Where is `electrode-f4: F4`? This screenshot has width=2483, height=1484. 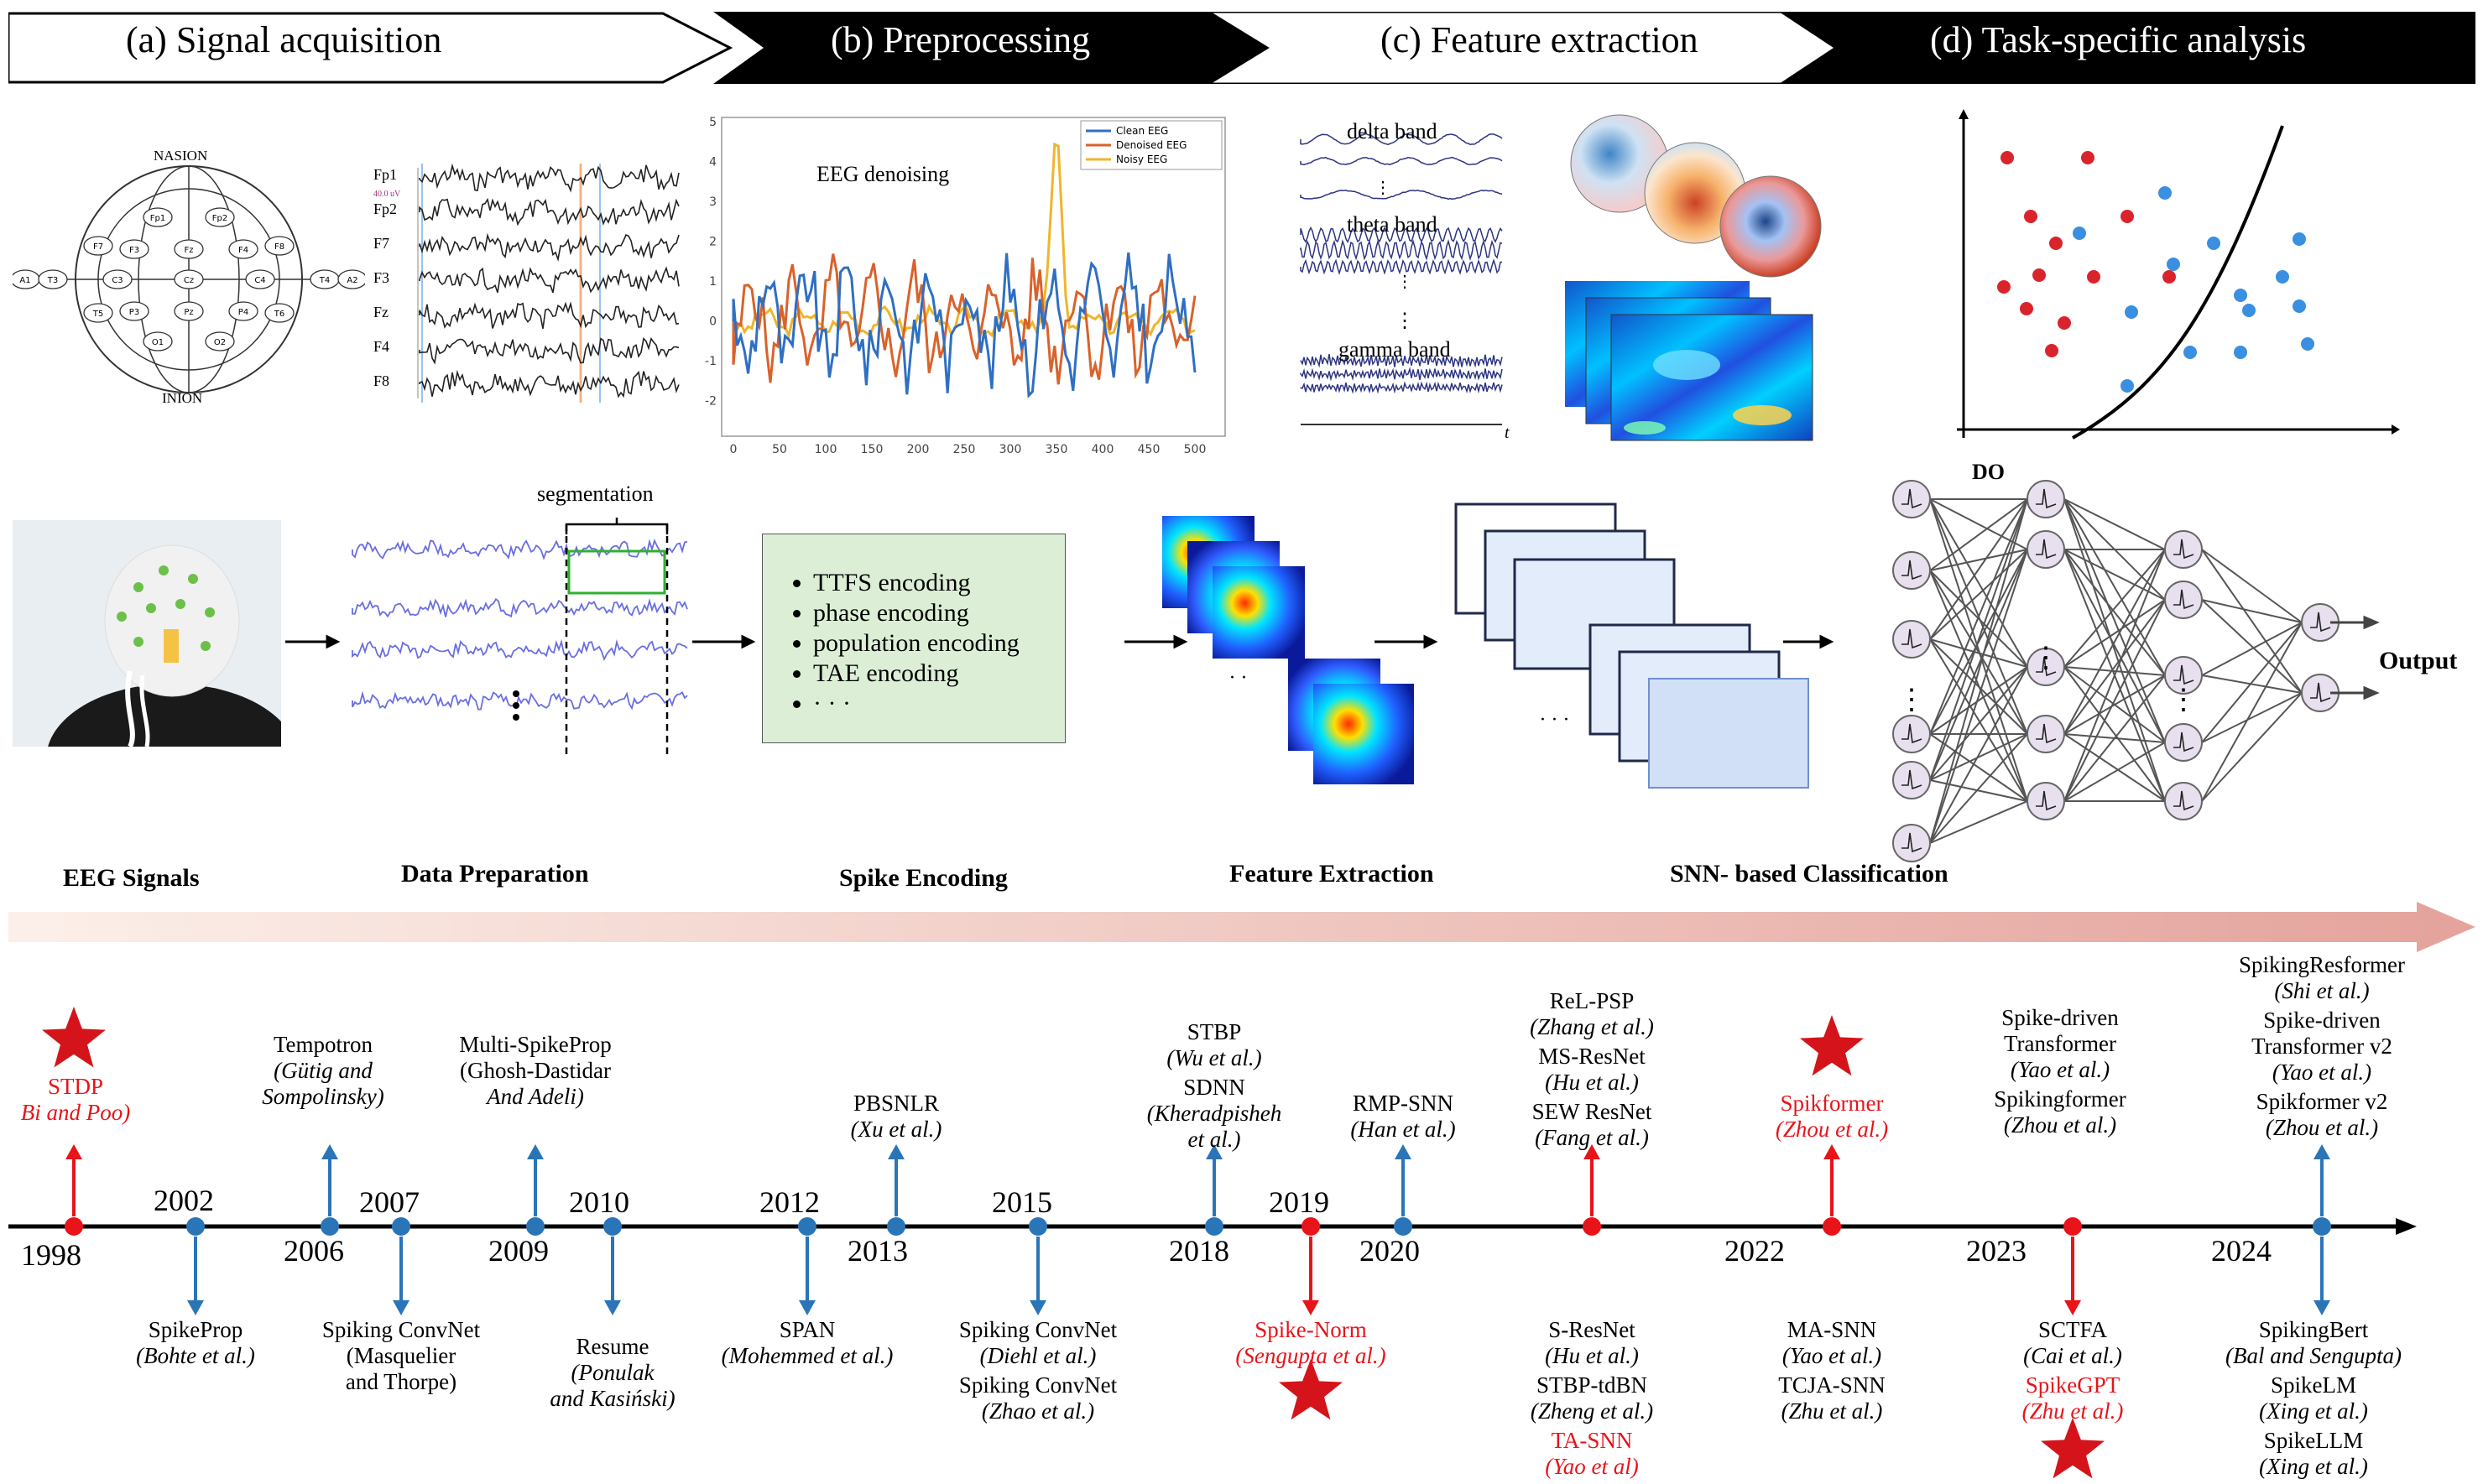
electrode-f4: F4 is located at coordinates (243, 249).